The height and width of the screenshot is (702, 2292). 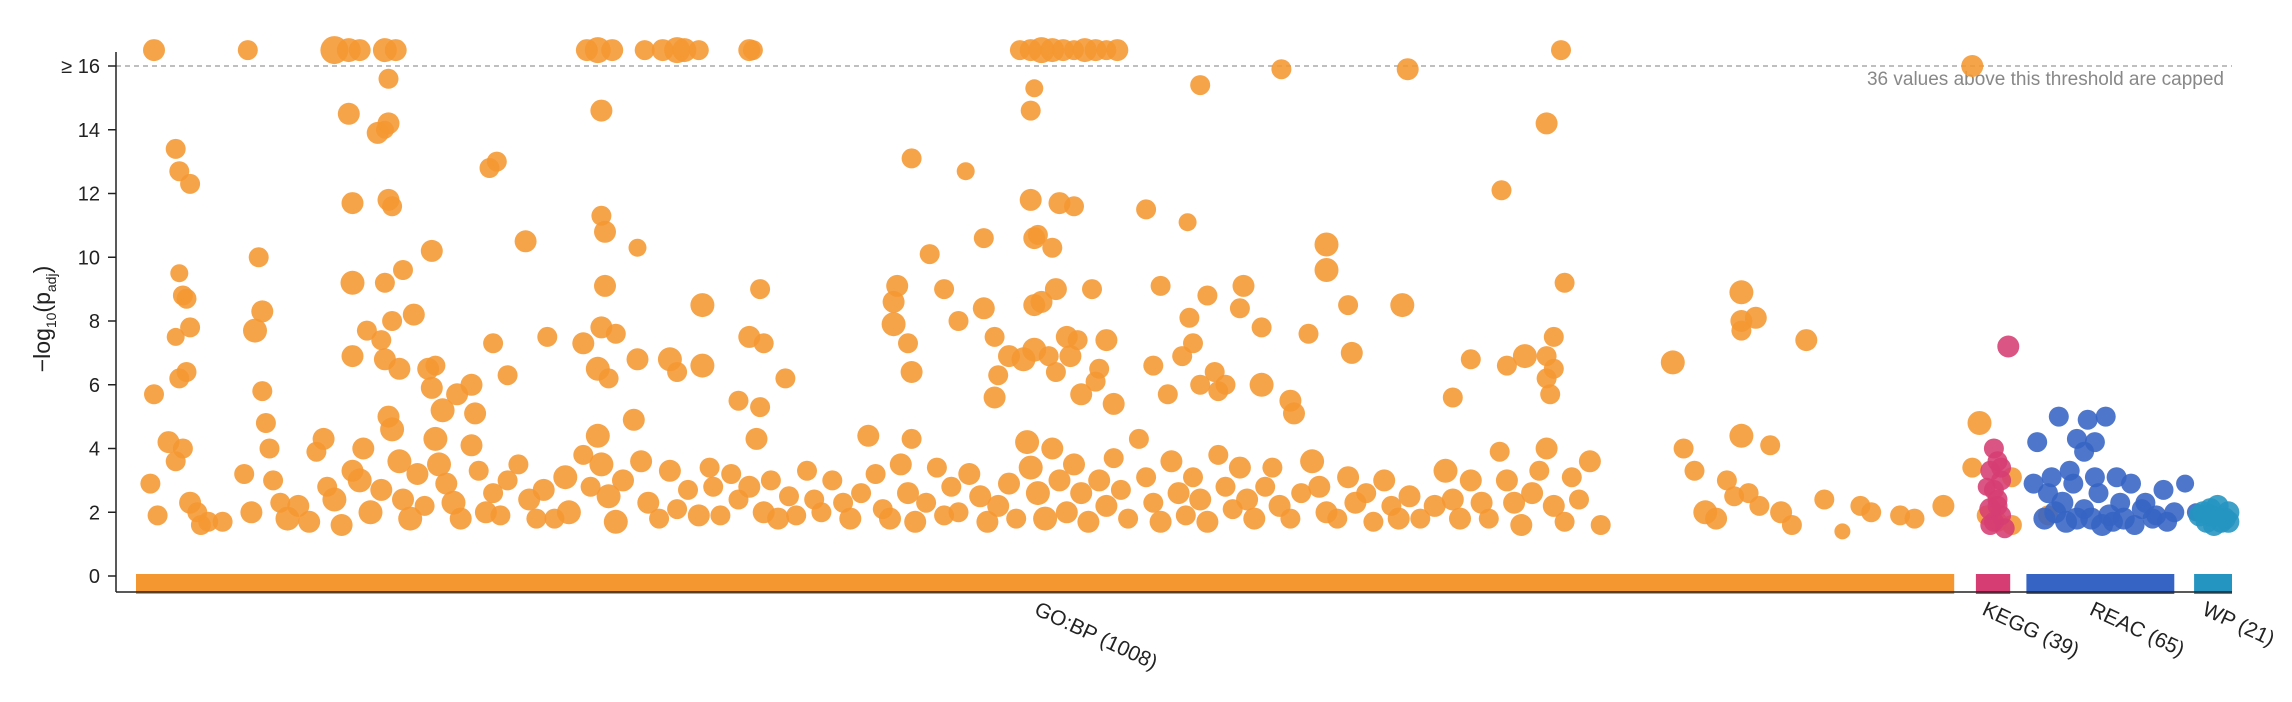 I want to click on source-bar-kegg, so click(x=1993, y=584).